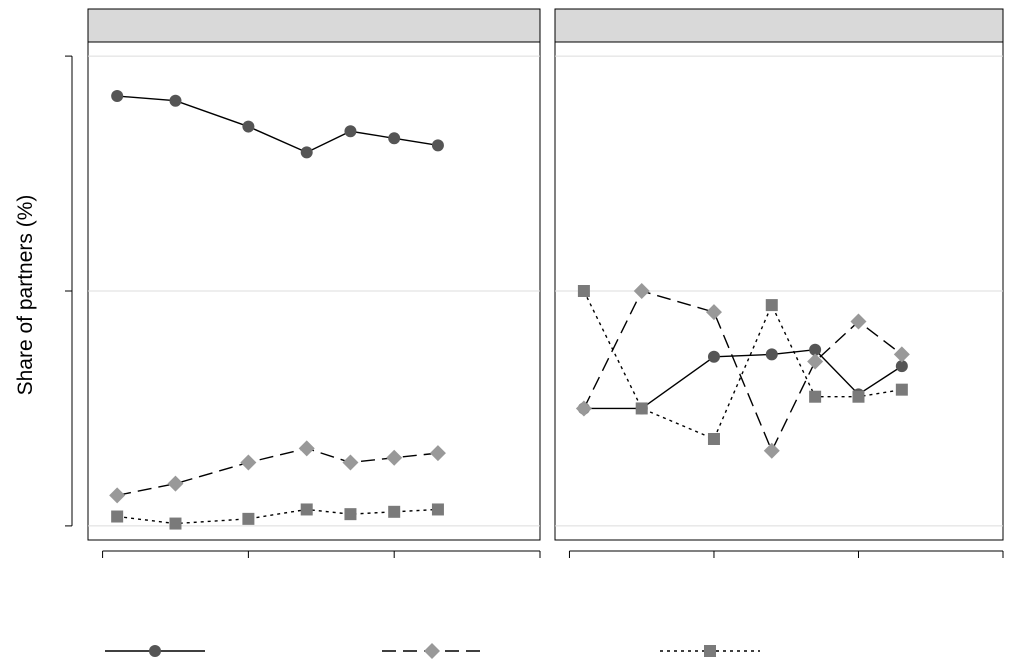  What do you see at coordinates (25, 295) in the screenshot?
I see `y-axis-title: Share of partners (%)` at bounding box center [25, 295].